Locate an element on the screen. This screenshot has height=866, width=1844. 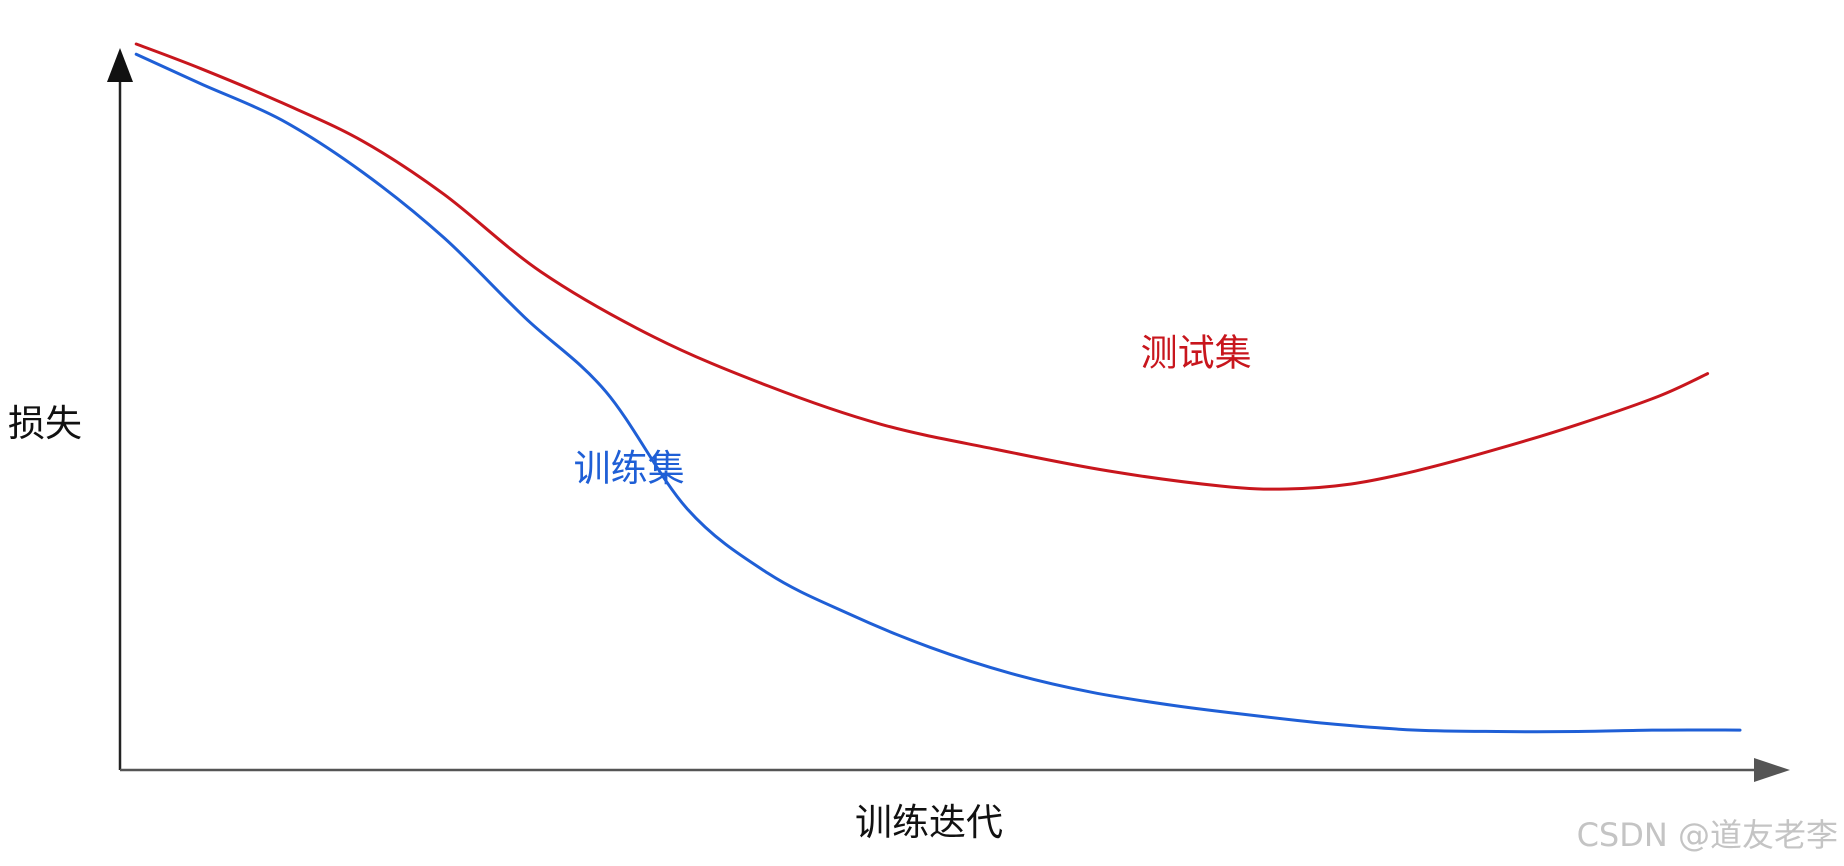
y-axis-arrow is located at coordinates (120, 65).